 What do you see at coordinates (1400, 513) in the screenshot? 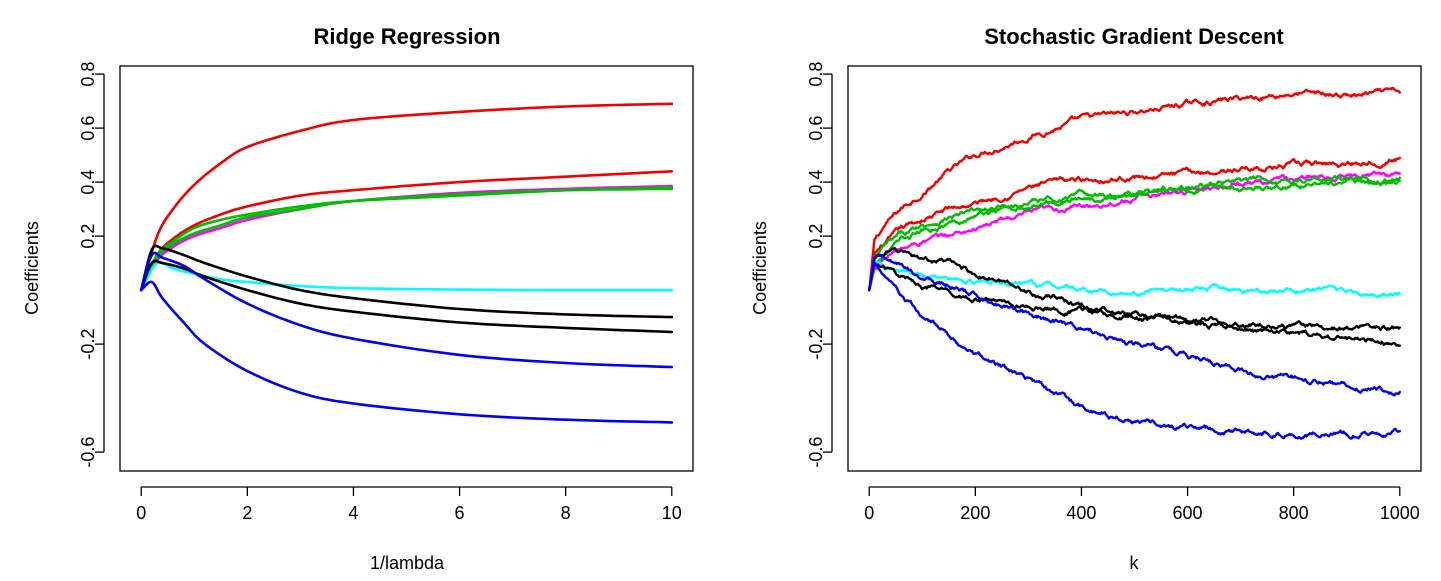
I see `x-tick-label: 1000` at bounding box center [1400, 513].